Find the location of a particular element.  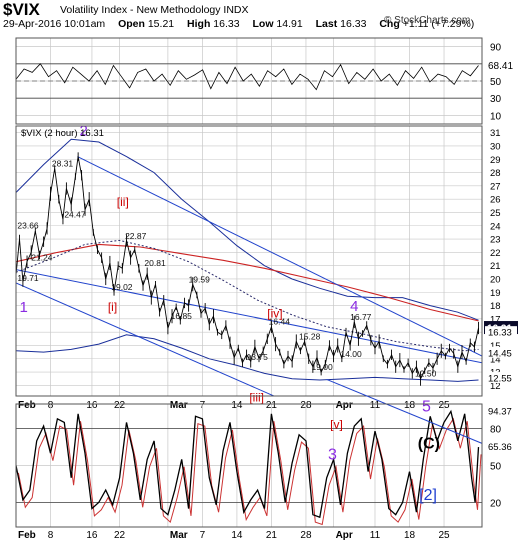

price-y-tick-label: 21 is located at coordinates (495, 266).